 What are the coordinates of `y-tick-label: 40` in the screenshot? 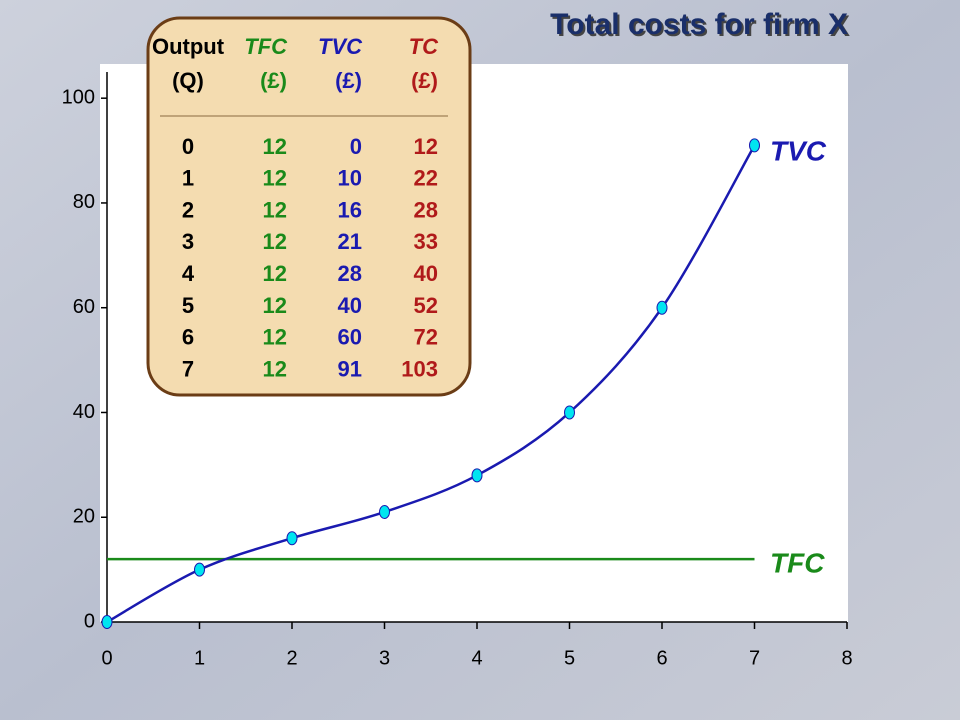 It's located at (84, 412).